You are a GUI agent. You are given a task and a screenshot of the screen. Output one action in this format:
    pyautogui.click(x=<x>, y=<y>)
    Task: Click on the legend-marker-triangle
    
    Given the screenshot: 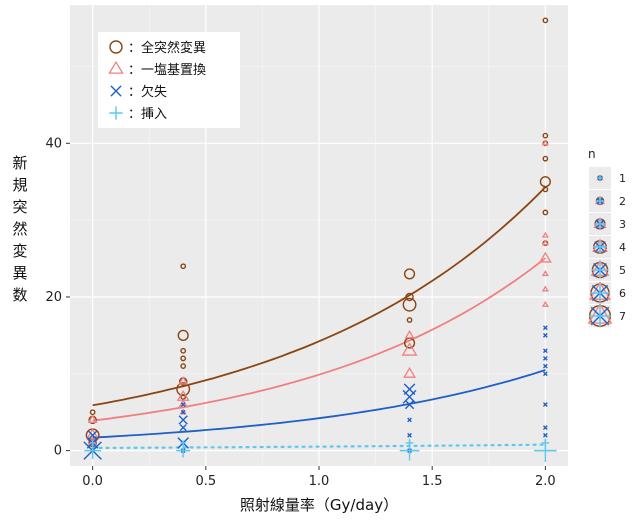 What is the action you would take?
    pyautogui.click(x=116, y=67)
    